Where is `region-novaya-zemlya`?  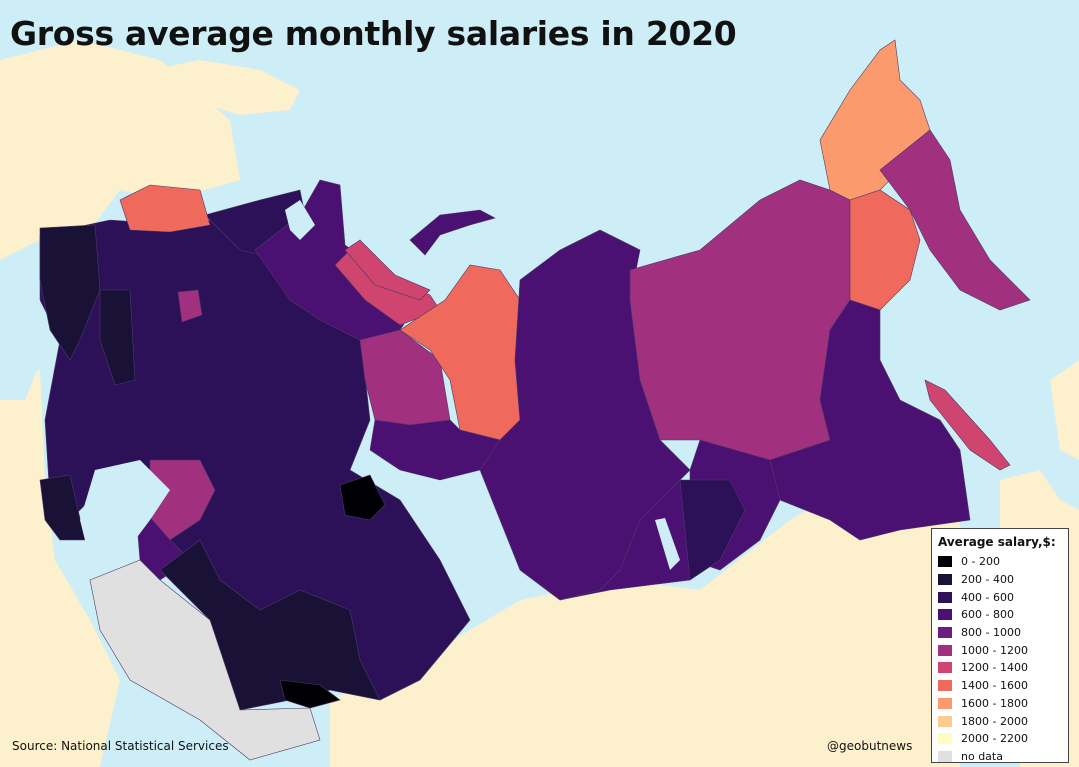 region-novaya-zemlya is located at coordinates (452, 232).